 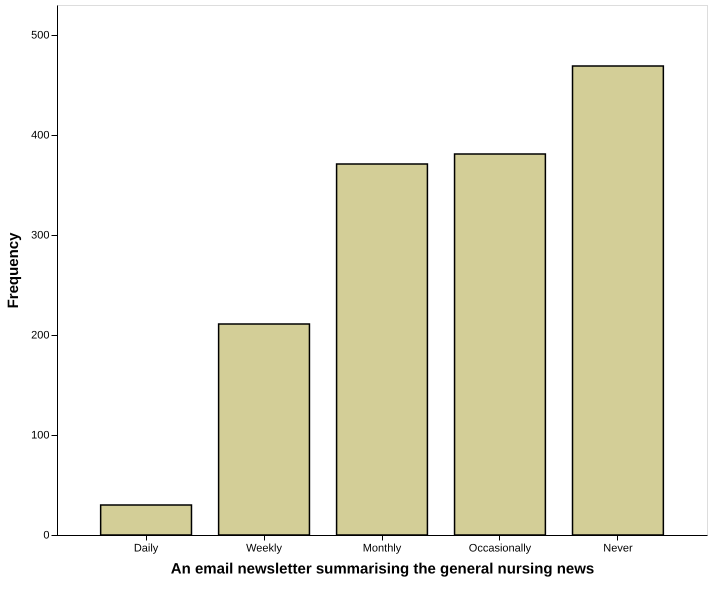 I want to click on y-tick-label: 300, so click(x=40, y=236).